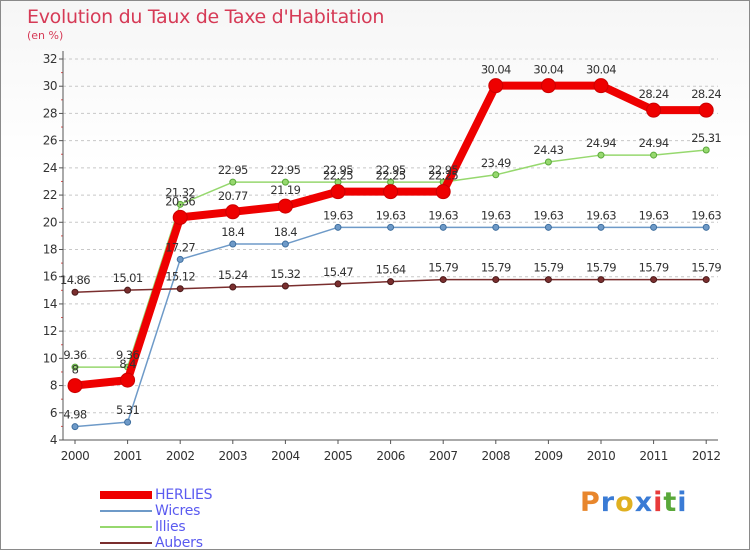  Describe the element at coordinates (126, 495) in the screenshot. I see `legend-swatch-herlies` at that location.